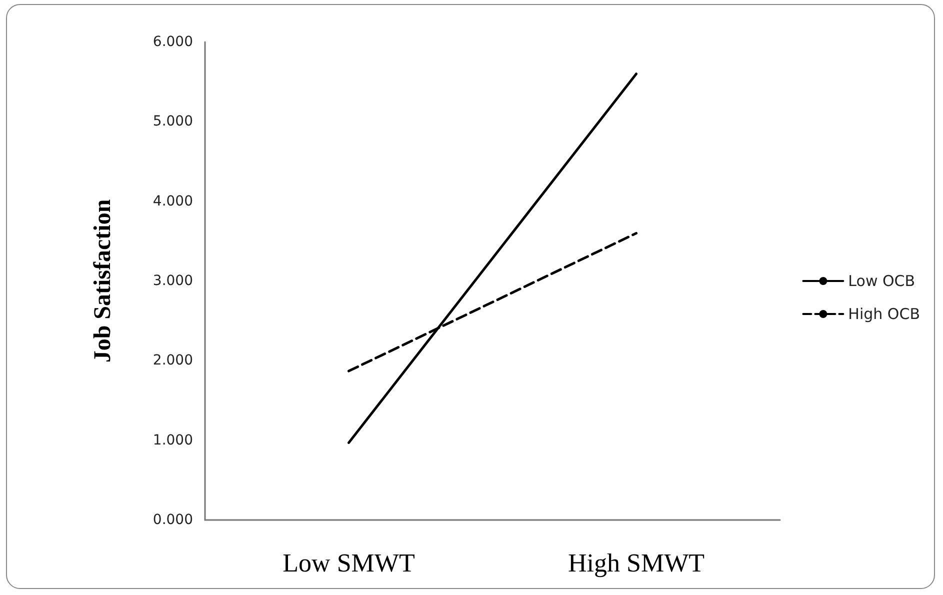 This screenshot has width=943, height=595. What do you see at coordinates (172, 42) in the screenshot?
I see `y-tick-label: 6.000` at bounding box center [172, 42].